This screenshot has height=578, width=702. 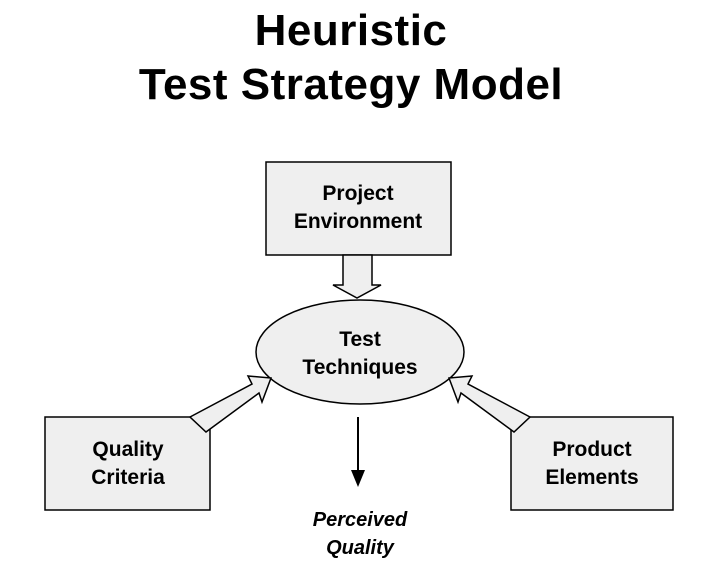 I want to click on arrow-project-to-techniques, so click(x=357, y=276).